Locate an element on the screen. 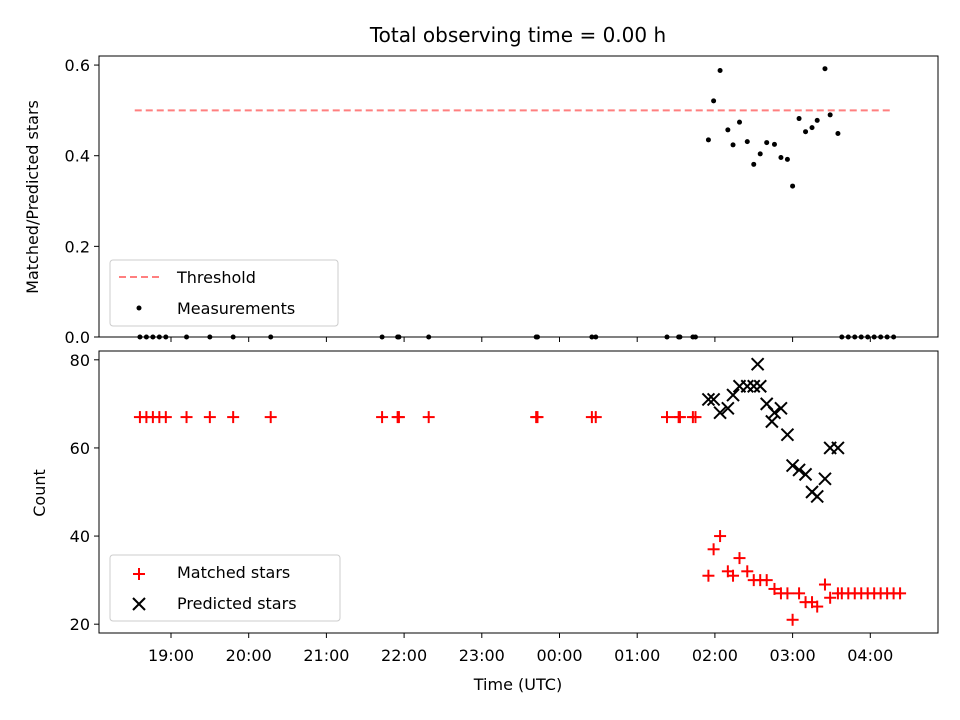 This screenshot has height=720, width=960. bottom-legend-predicted-swatch is located at coordinates (139, 604).